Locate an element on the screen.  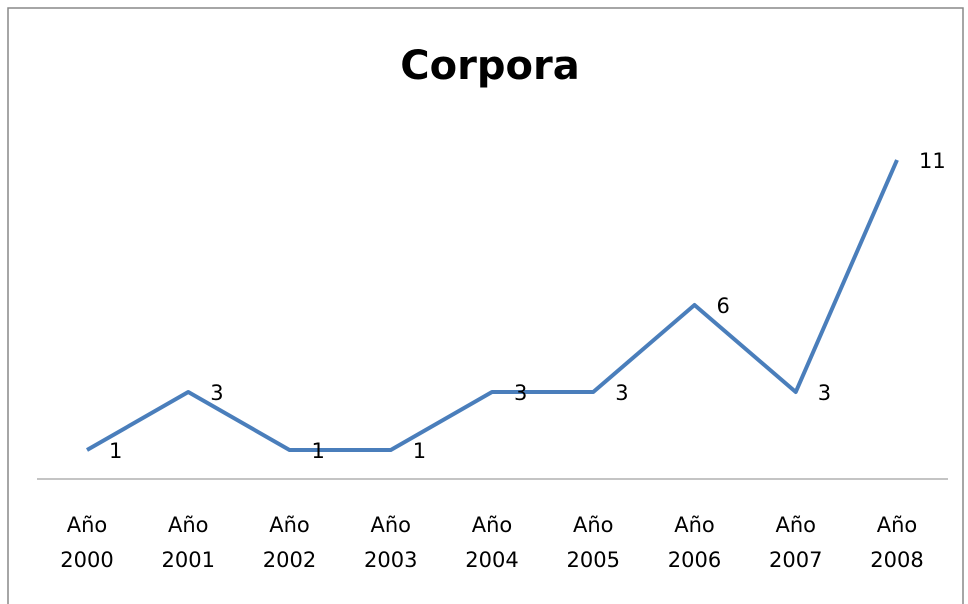
x-tick-label: Año 2005 is located at coordinates (593, 542).